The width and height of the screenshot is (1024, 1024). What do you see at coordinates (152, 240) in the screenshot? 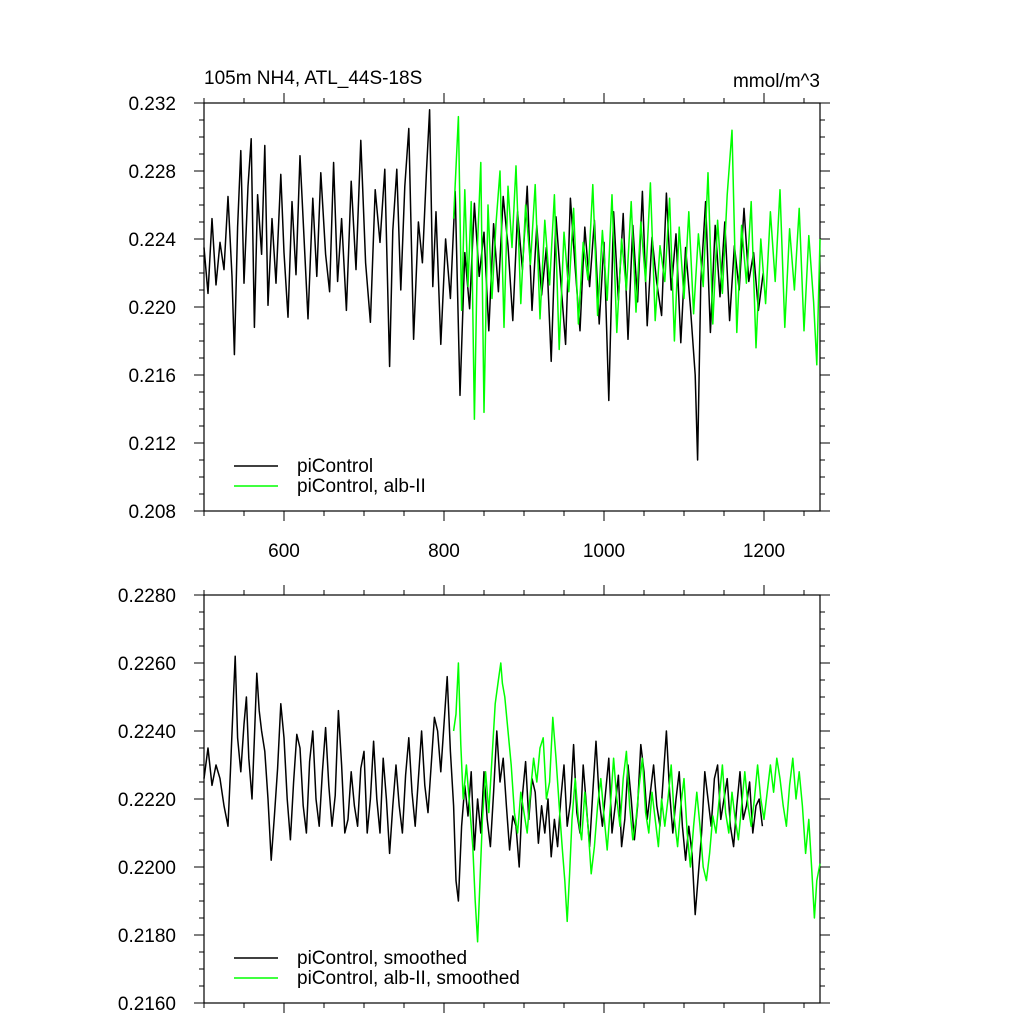
I see `y-tick-label: 0.224` at bounding box center [152, 240].